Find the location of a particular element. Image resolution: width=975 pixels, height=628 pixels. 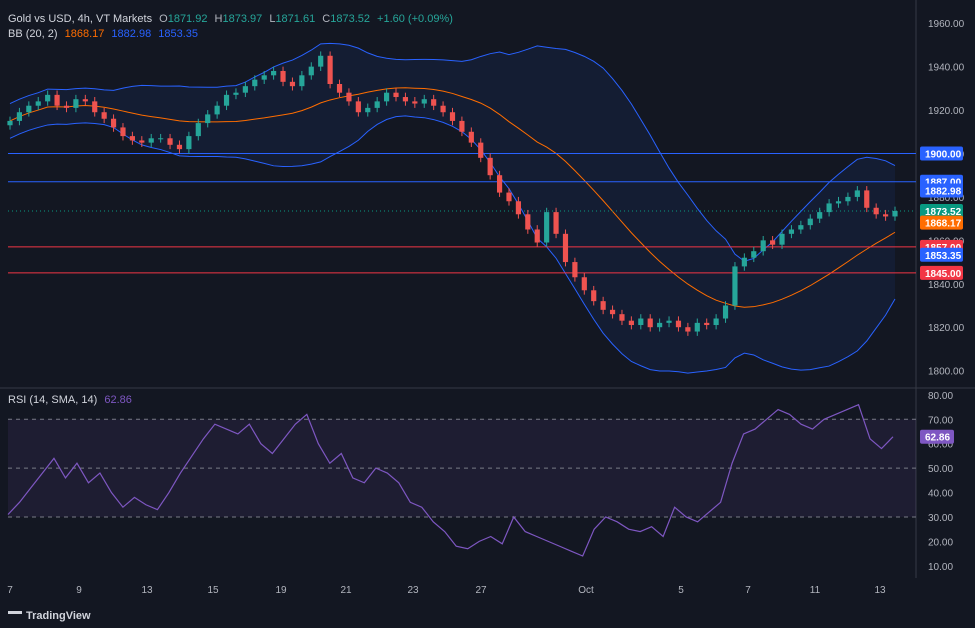

price-tag-label: 1853.35 is located at coordinates (943, 256).